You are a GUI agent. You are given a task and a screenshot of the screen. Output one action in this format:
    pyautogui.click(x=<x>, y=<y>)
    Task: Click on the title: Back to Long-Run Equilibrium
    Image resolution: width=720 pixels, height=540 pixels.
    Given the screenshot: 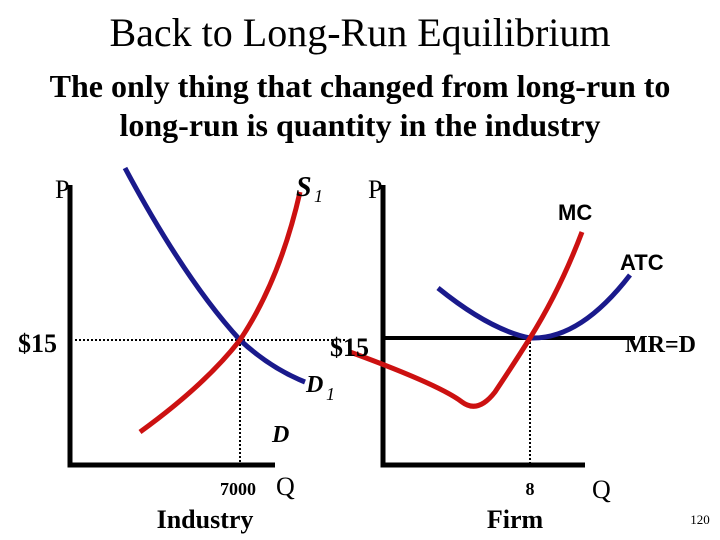 What is the action you would take?
    pyautogui.click(x=359, y=32)
    